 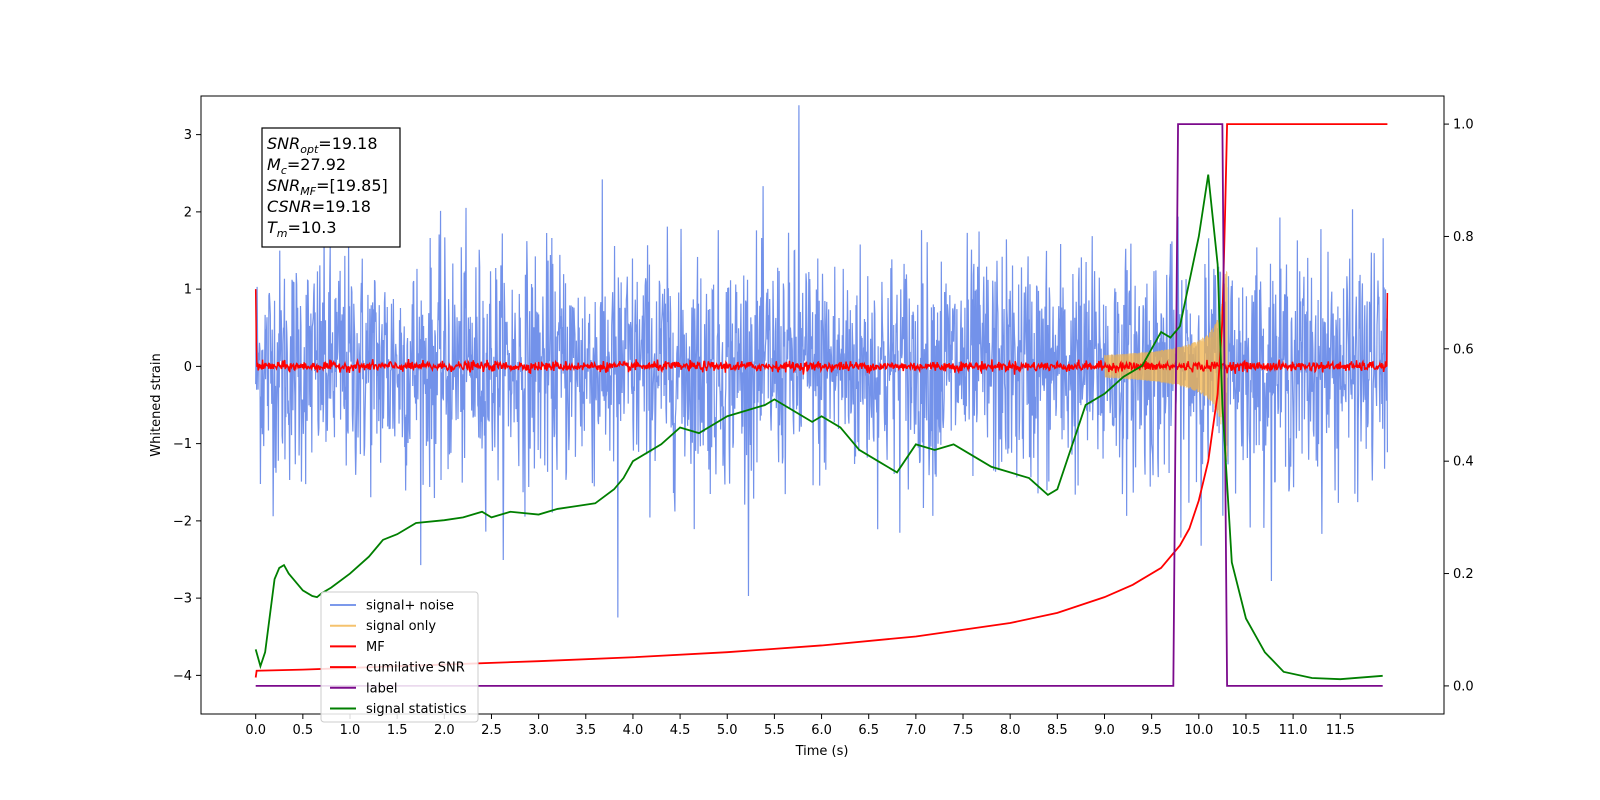 What do you see at coordinates (188, 290) in the screenshot?
I see `y-tick-label-left: 1` at bounding box center [188, 290].